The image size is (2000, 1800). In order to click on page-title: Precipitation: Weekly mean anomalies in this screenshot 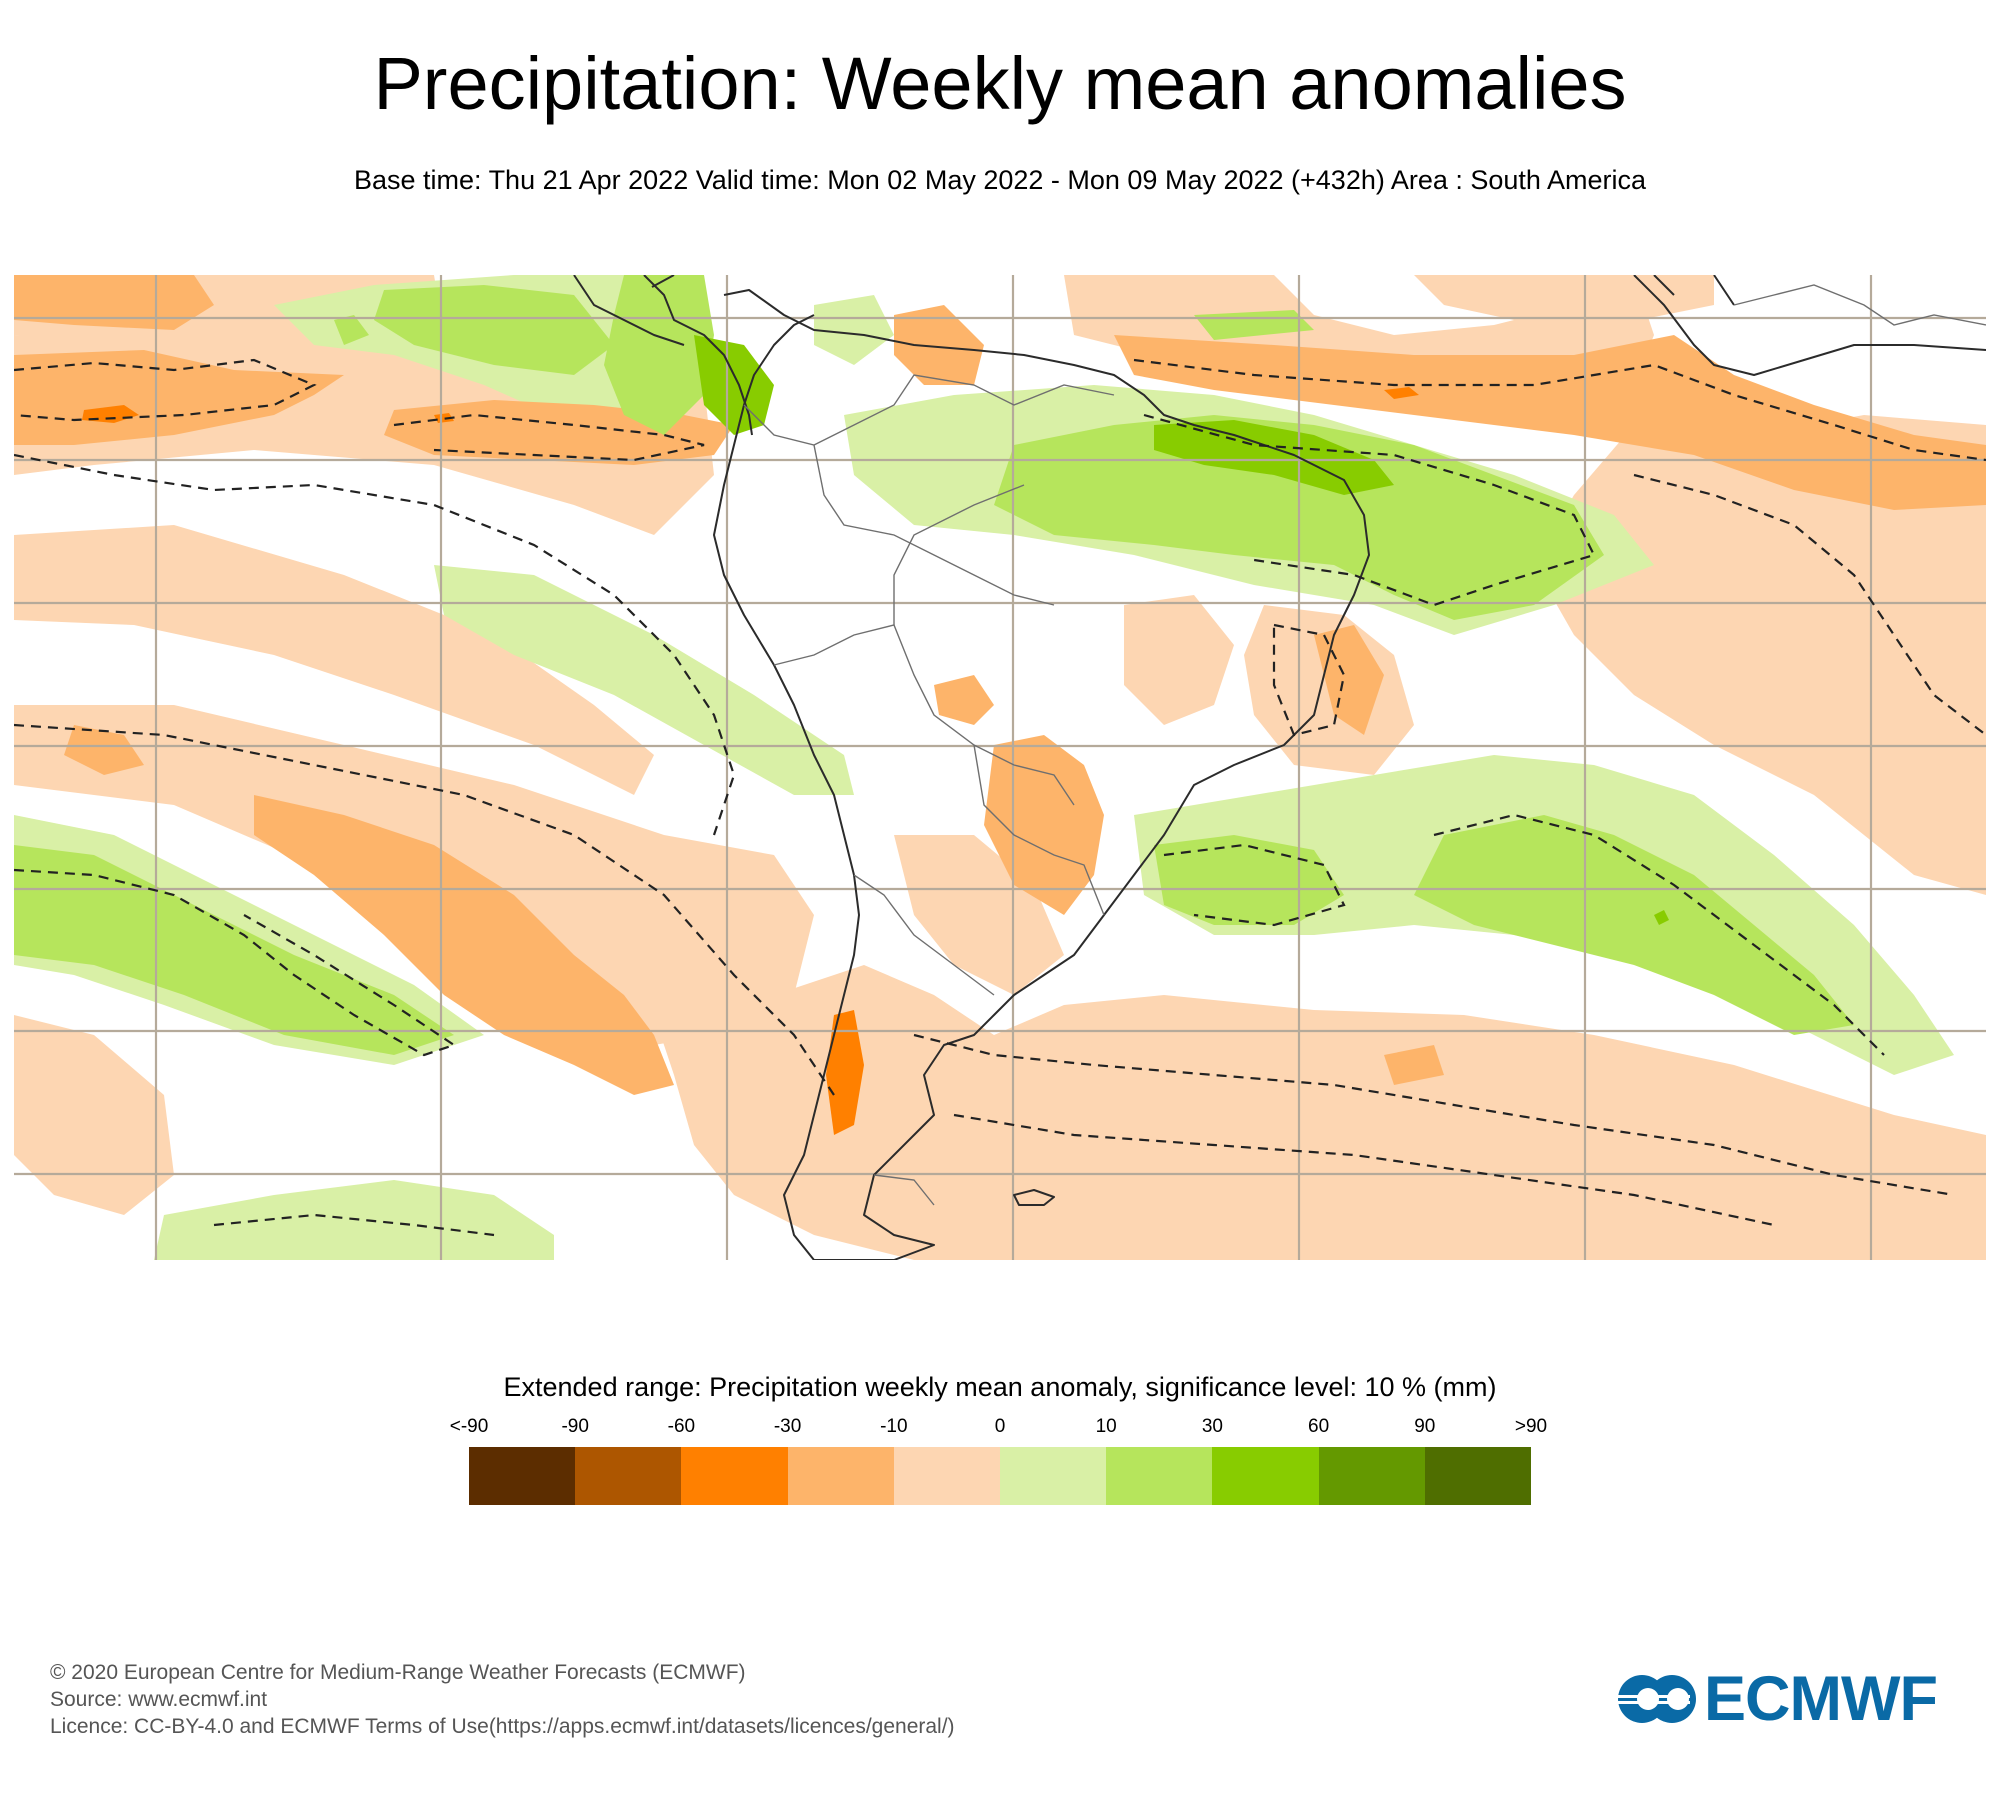, I will do `click(1000, 83)`.